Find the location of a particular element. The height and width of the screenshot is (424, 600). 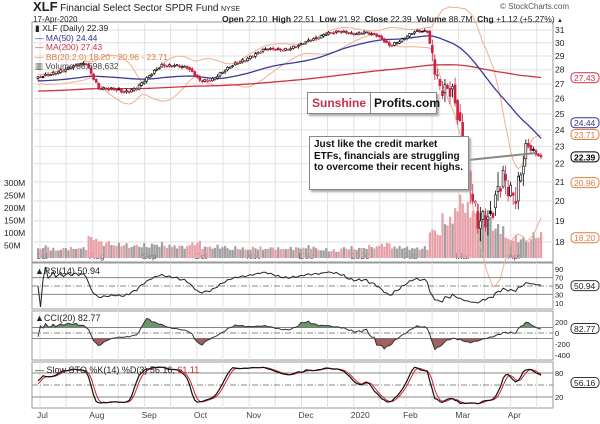

legend-ma200-text: MA(200) 27.43 is located at coordinates (74, 47).